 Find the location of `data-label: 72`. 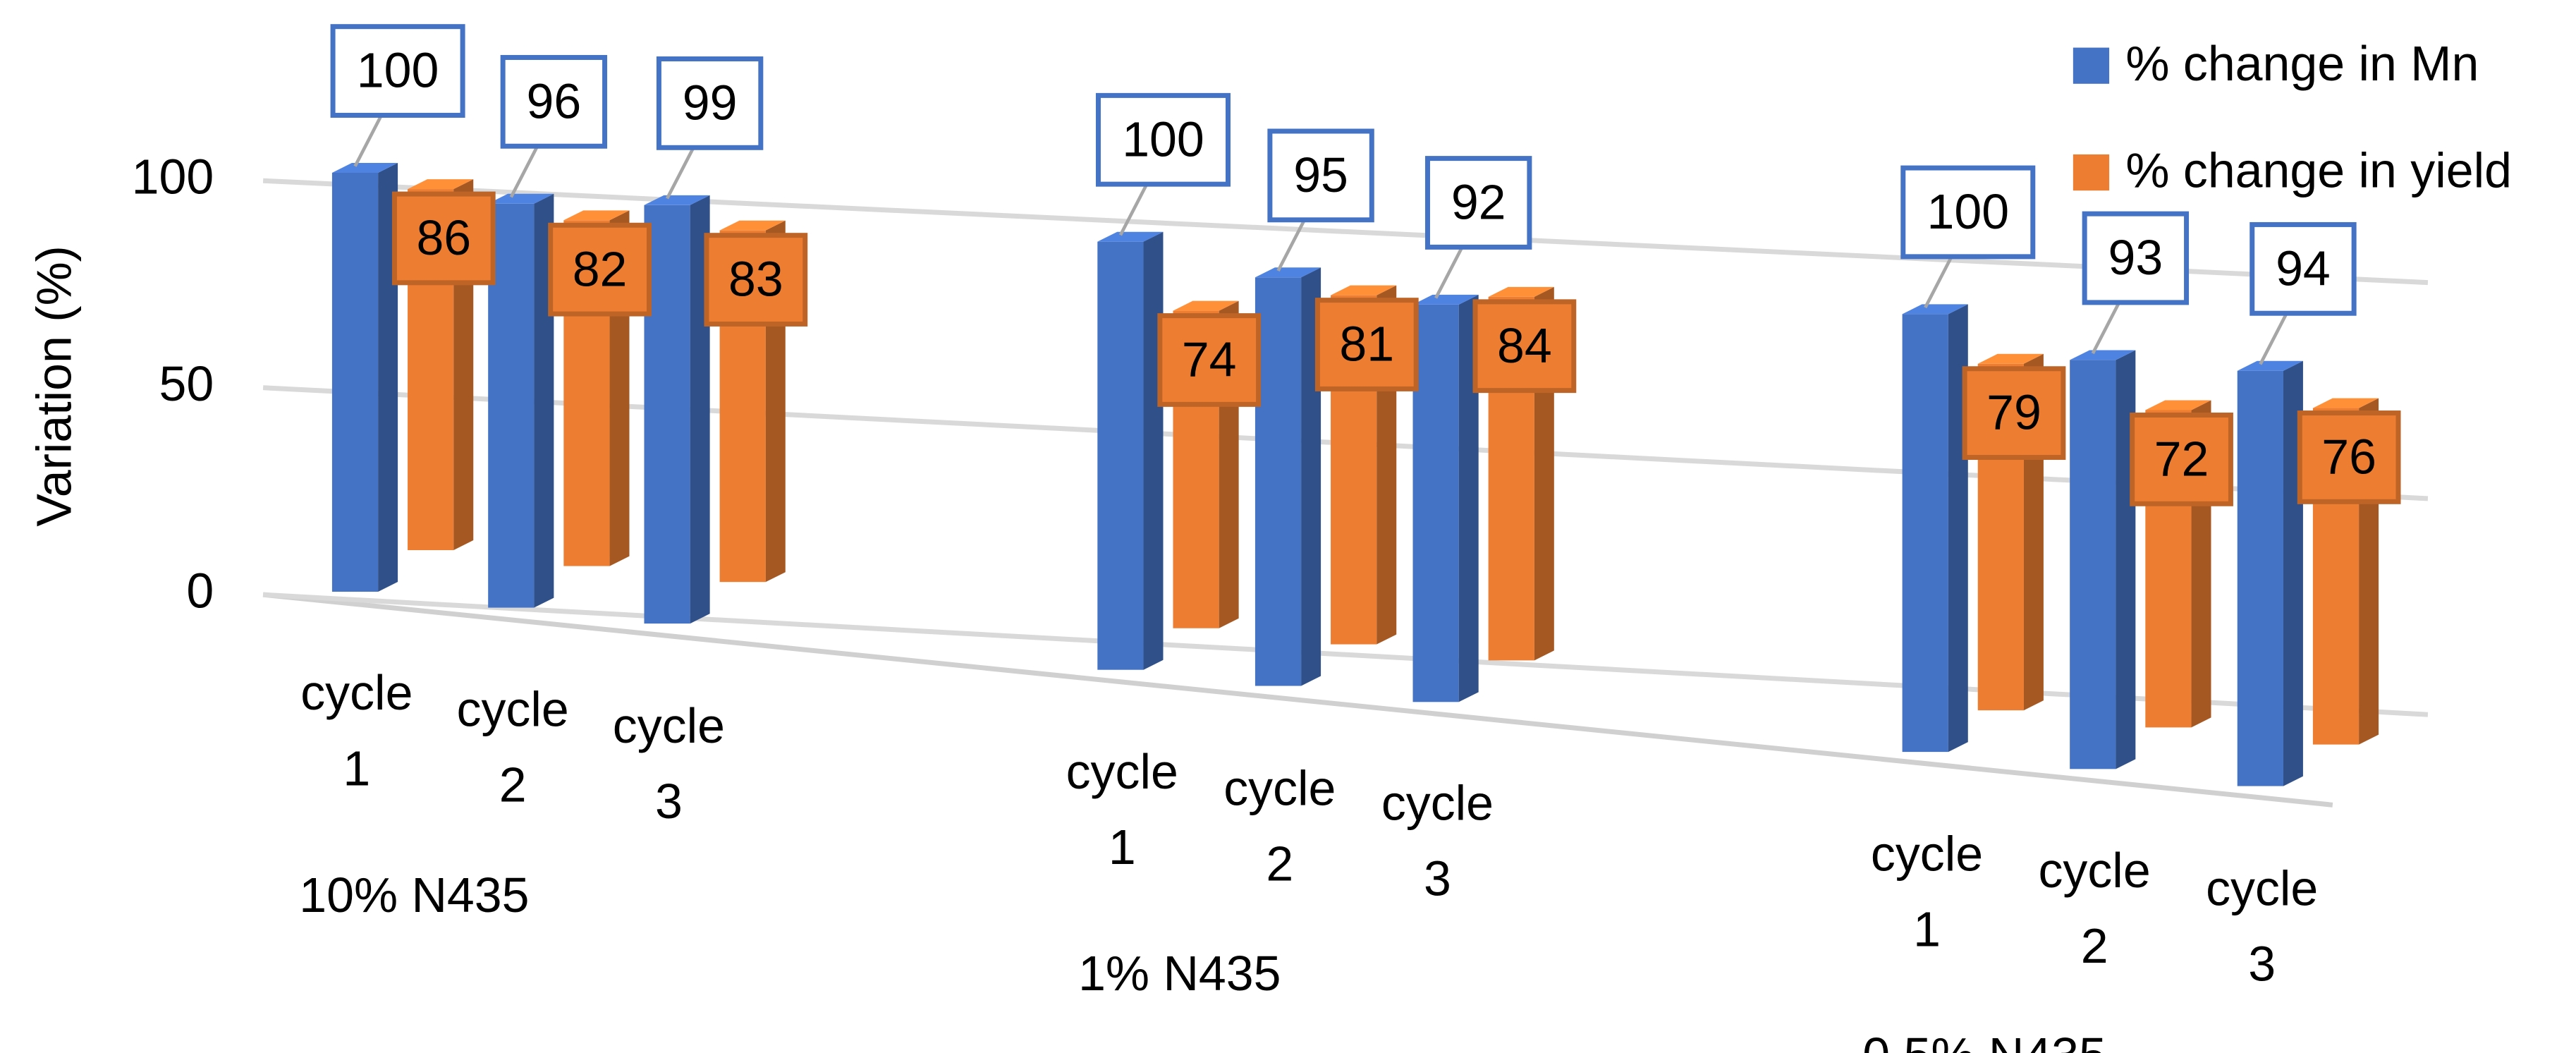

data-label: 72 is located at coordinates (2182, 458).